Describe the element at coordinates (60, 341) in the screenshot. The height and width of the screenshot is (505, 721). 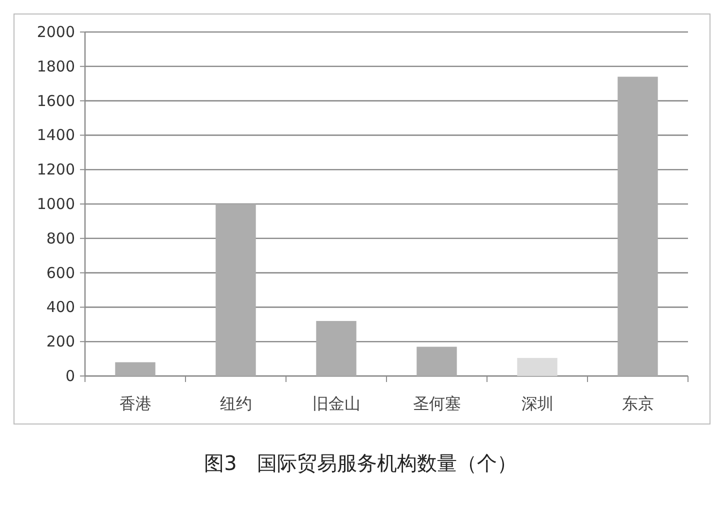
I see `y-tick-label: 200` at that location.